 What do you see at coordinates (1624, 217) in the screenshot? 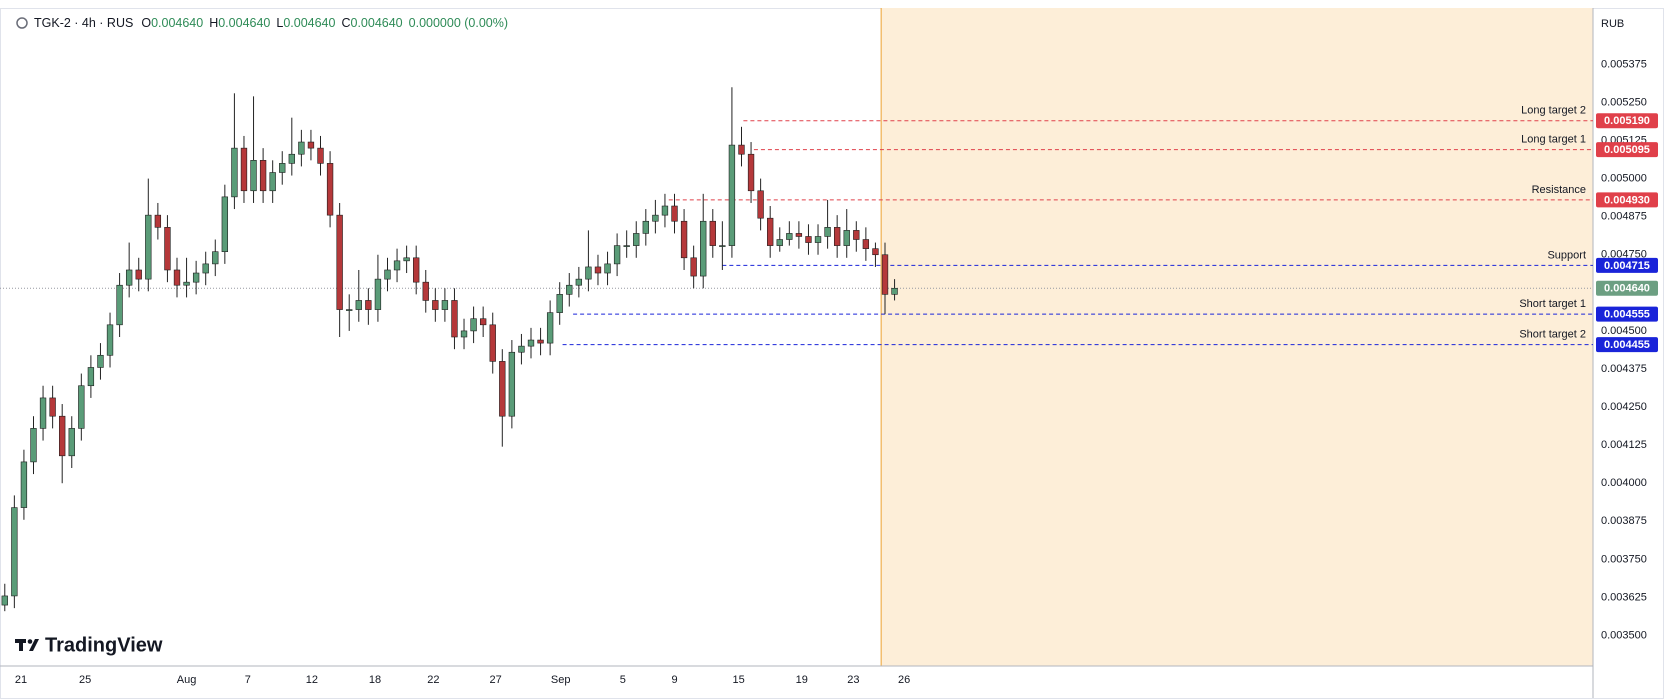
I see `y-tick-label: 0.004875` at bounding box center [1624, 217].